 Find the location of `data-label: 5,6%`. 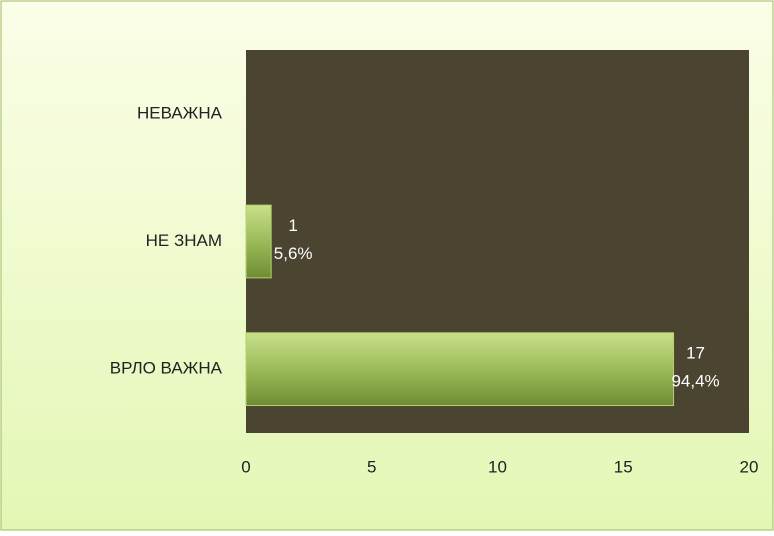

data-label: 5,6% is located at coordinates (293, 253).